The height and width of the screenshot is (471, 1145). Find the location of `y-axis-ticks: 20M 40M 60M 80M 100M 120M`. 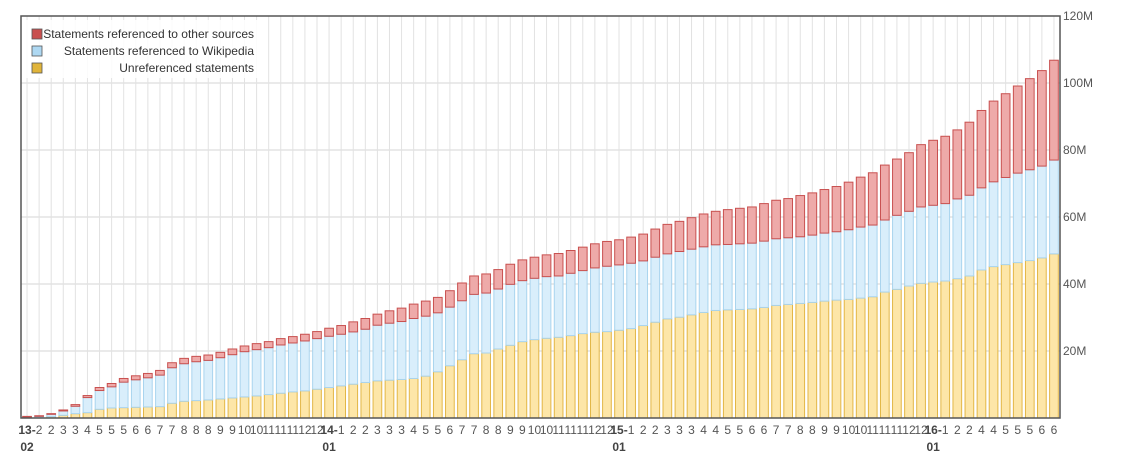

y-axis-ticks: 20M 40M 60M 80M 100M 120M is located at coordinates (1078, 183).